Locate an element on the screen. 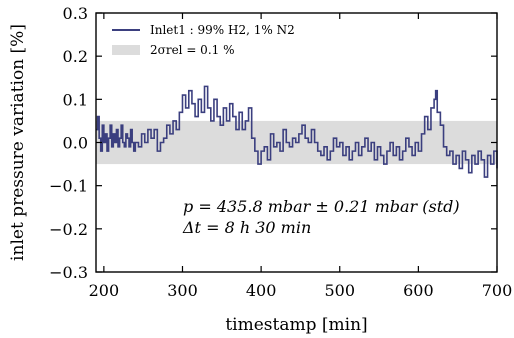  y-tick-label: −0.1 is located at coordinates (68, 186).